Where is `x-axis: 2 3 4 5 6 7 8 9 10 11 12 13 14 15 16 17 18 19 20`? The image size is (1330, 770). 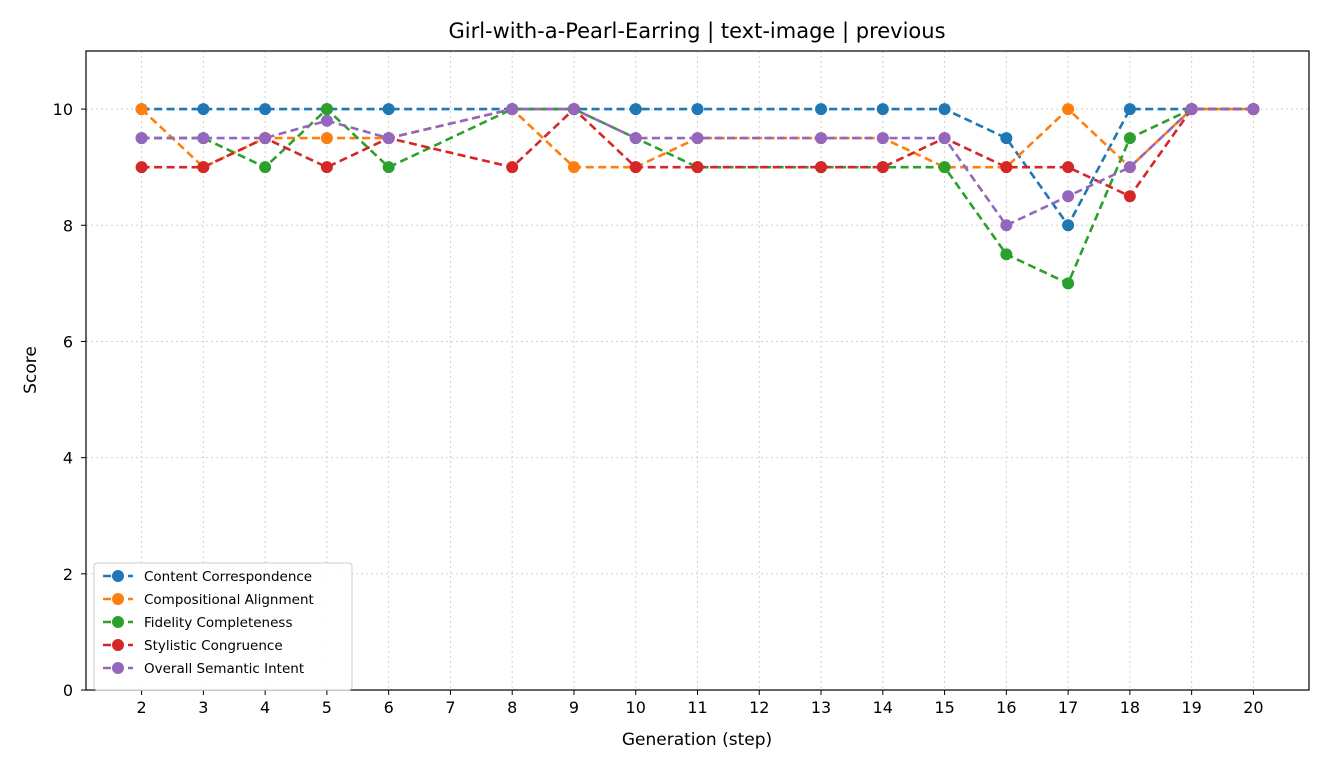 x-axis: 2 3 4 5 6 7 8 9 10 11 12 13 14 15 16 17 18 19 20 is located at coordinates (700, 703).